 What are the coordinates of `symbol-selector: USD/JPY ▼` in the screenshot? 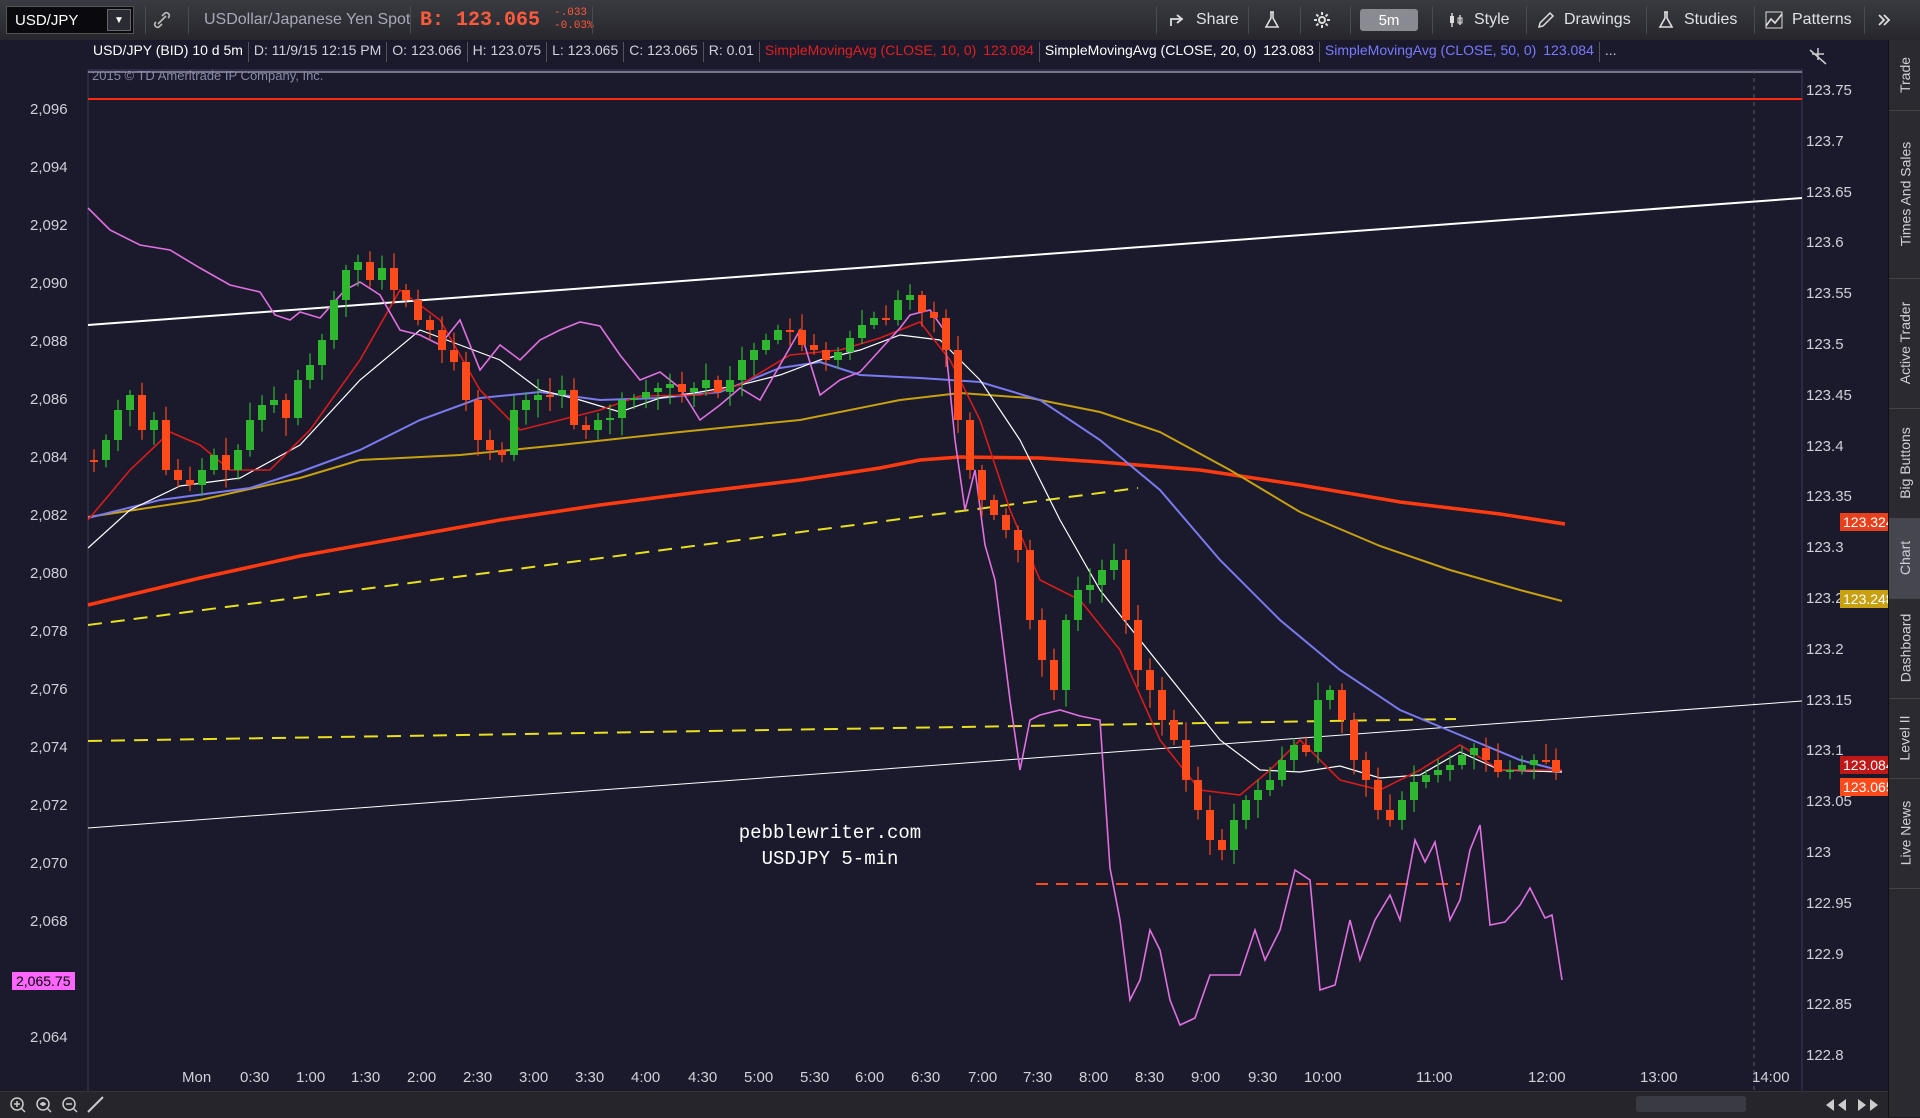 It's located at (70, 20).